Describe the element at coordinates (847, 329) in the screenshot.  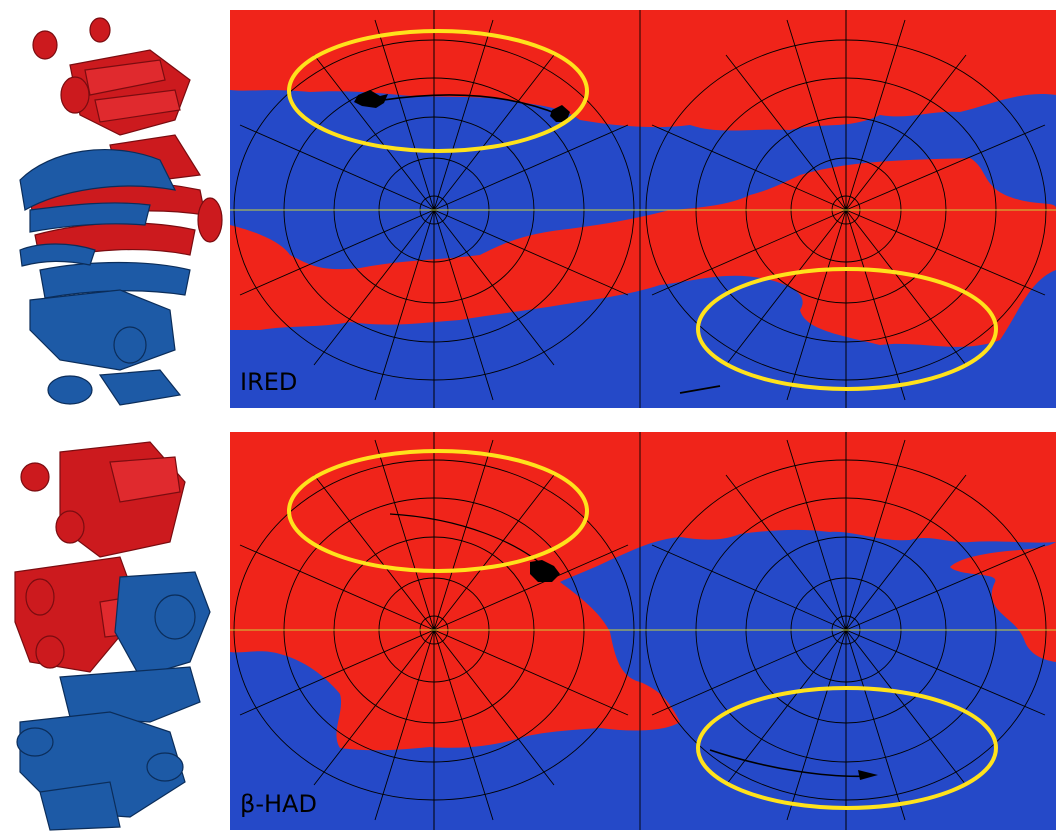
I see `ired-highlight-lower-right` at that location.